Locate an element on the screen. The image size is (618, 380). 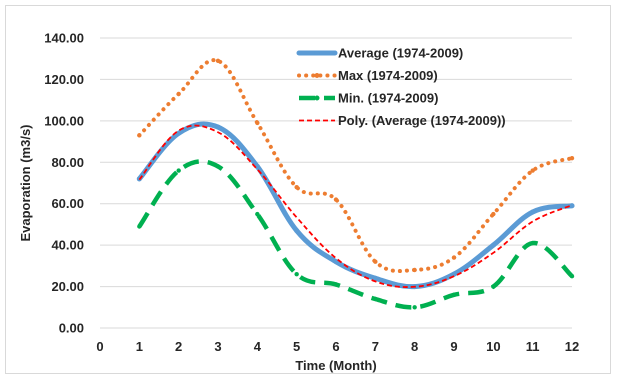
x-tick-label: 8 is located at coordinates (414, 346).